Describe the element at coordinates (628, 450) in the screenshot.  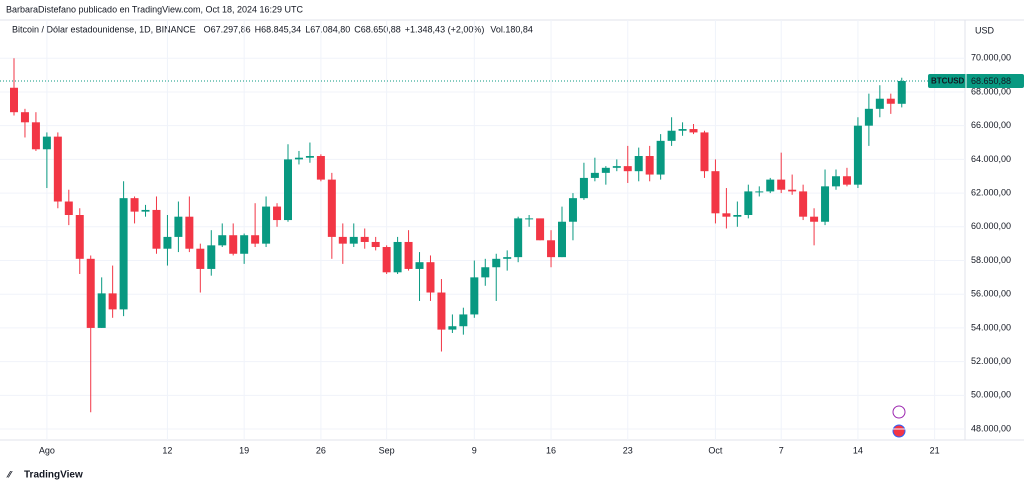
I see `x-tick-label: 23` at that location.